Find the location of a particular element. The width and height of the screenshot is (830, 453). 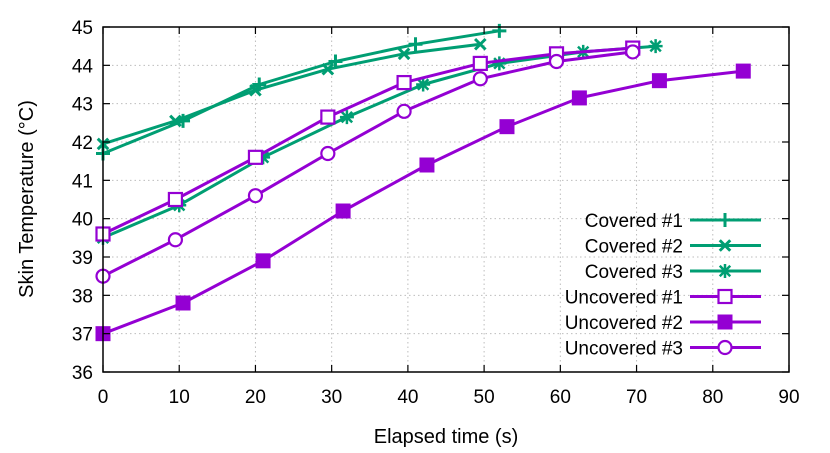

y-tick-label: 38 is located at coordinates (82, 296).